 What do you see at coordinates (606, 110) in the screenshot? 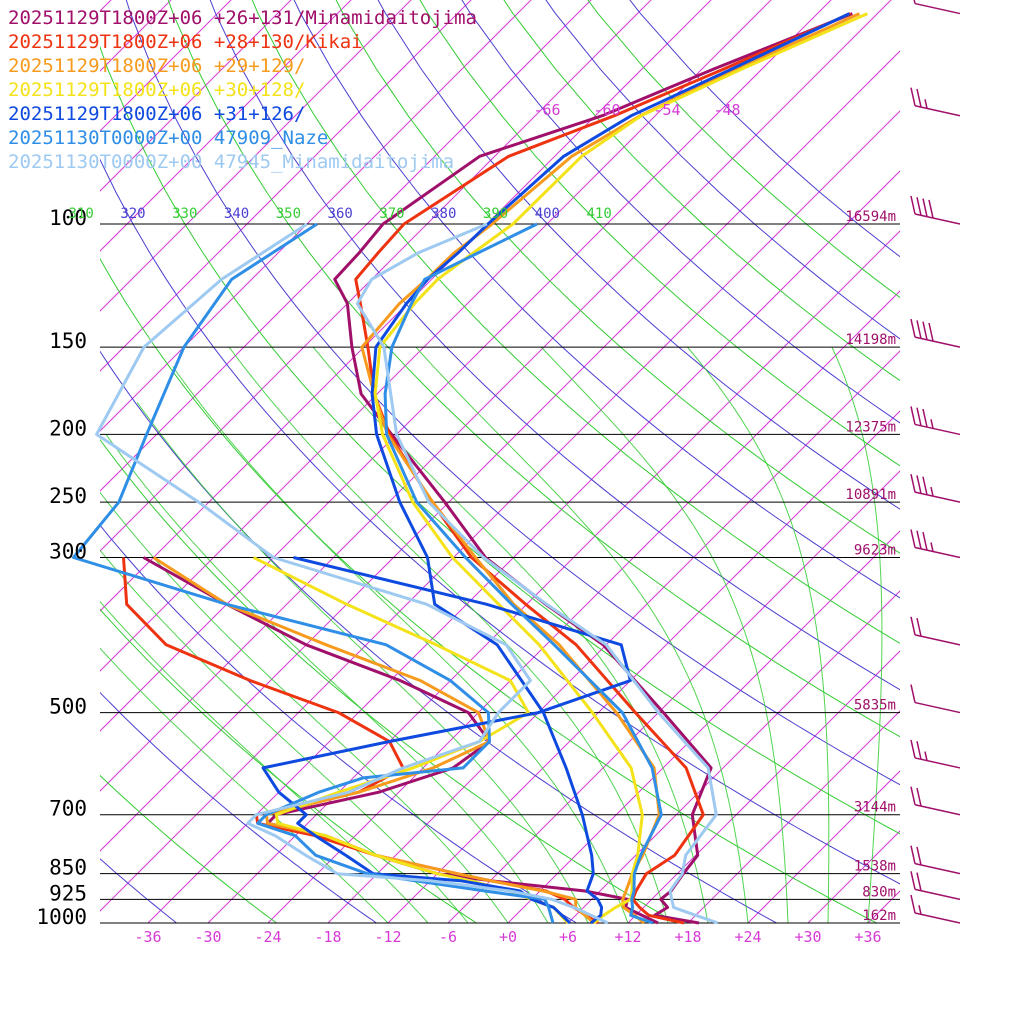
I see `upper-isotherm-label: -60` at bounding box center [606, 110].